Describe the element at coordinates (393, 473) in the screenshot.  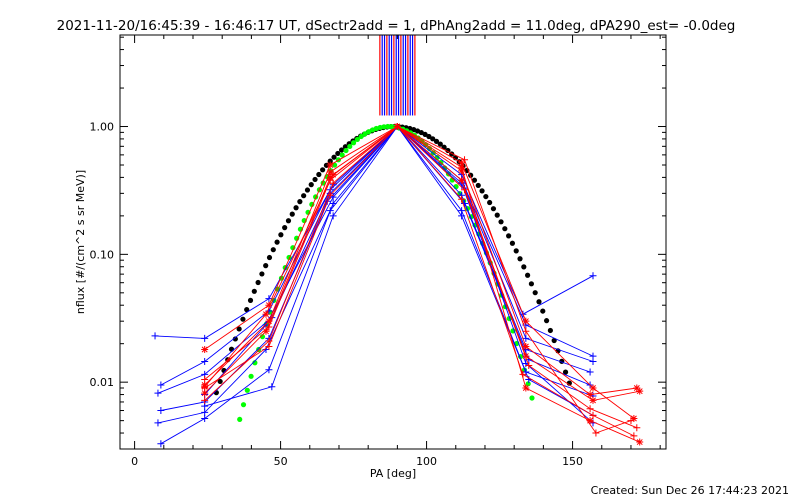
I see `x-axis-label: PA [deg]` at that location.